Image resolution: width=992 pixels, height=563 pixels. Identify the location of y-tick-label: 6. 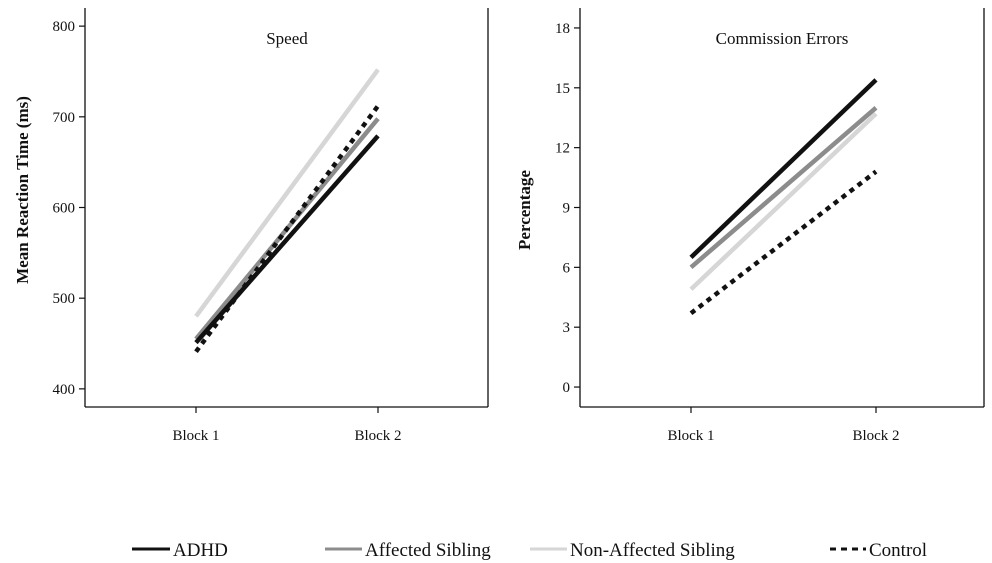
(567, 268).